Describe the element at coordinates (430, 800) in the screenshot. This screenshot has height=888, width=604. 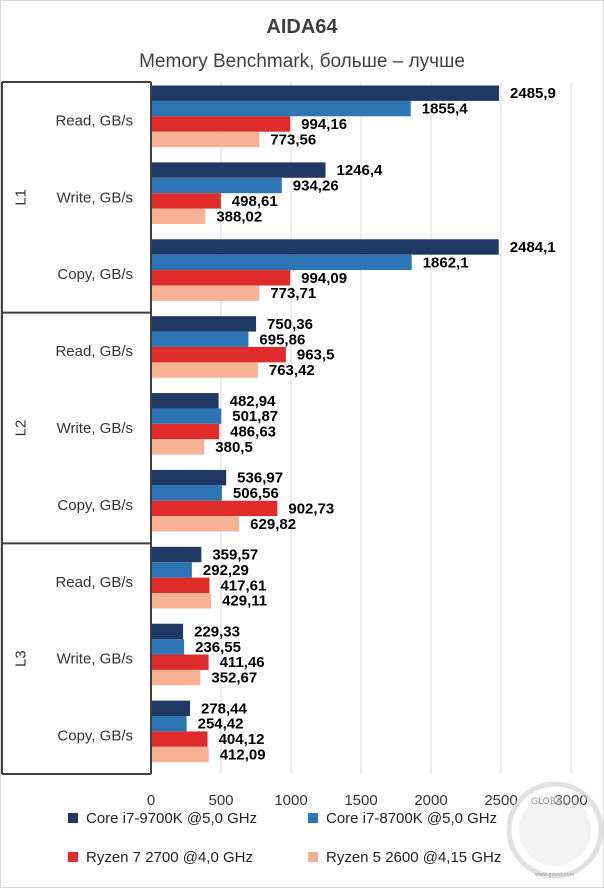
I see `x-tick-label: 2000` at that location.